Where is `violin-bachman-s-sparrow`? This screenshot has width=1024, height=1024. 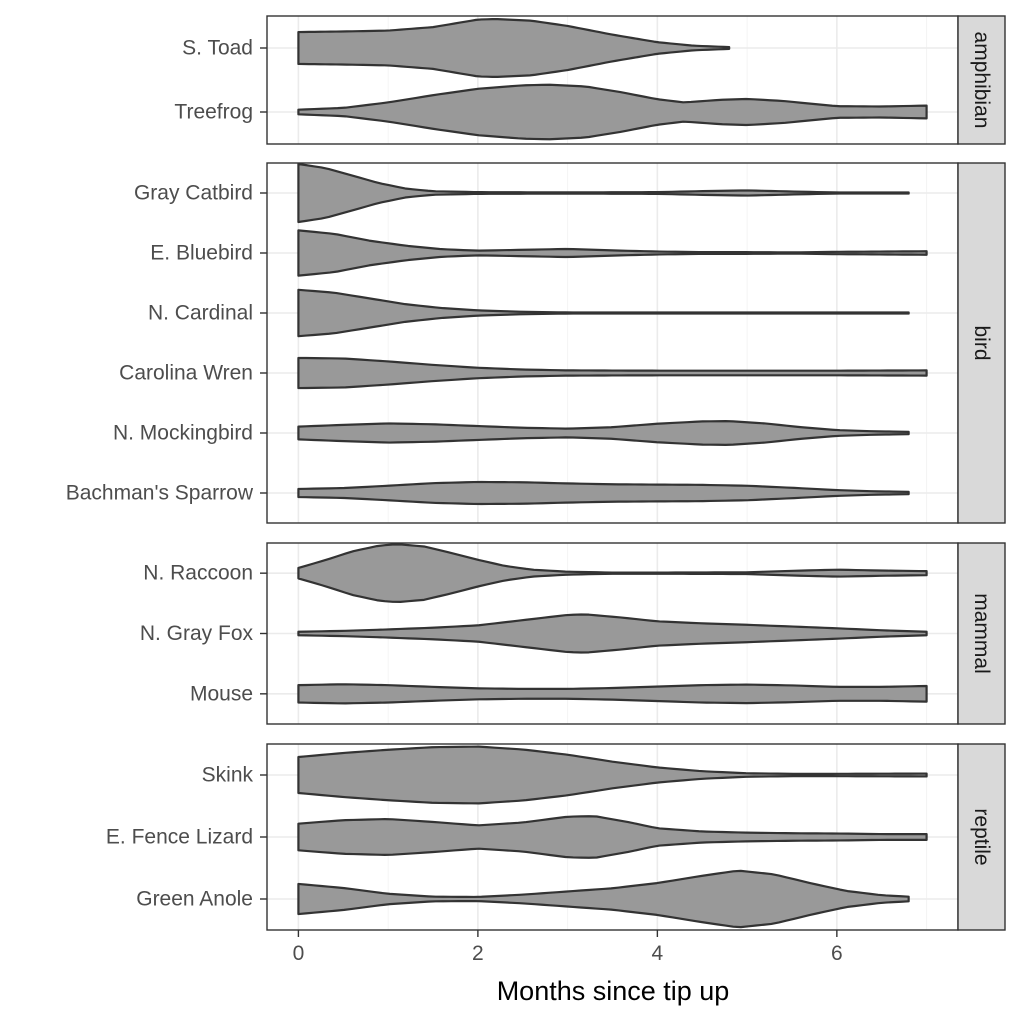
violin-bachman-s-sparrow is located at coordinates (603, 493).